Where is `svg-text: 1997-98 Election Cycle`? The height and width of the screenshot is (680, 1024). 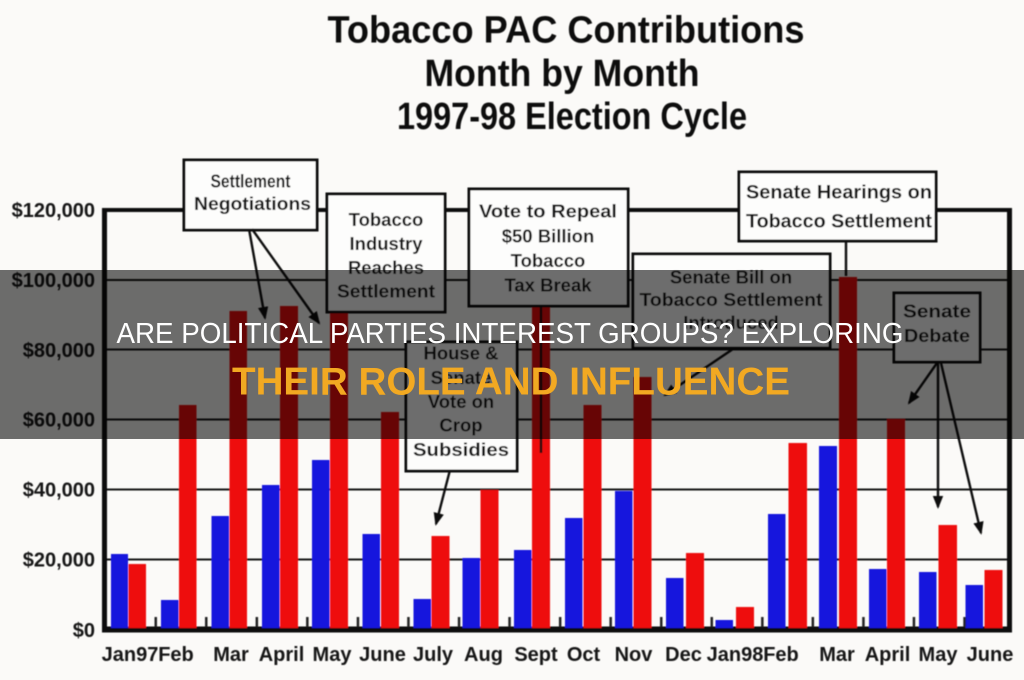
svg-text: 1997-98 Election Cycle is located at coordinates (572, 117).